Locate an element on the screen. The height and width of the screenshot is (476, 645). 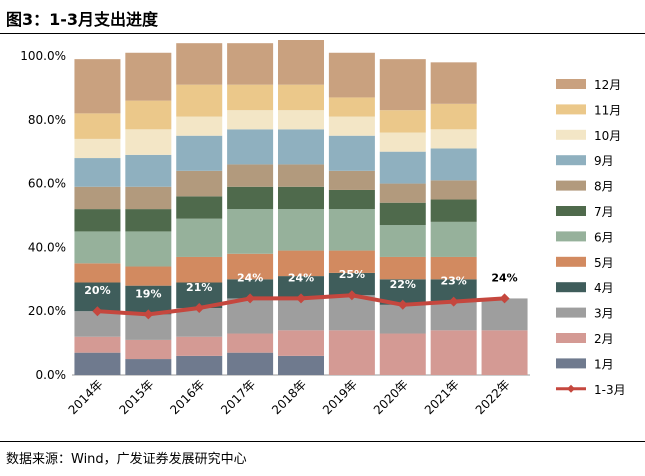
legend-label: 9月 is located at coordinates (604, 161).